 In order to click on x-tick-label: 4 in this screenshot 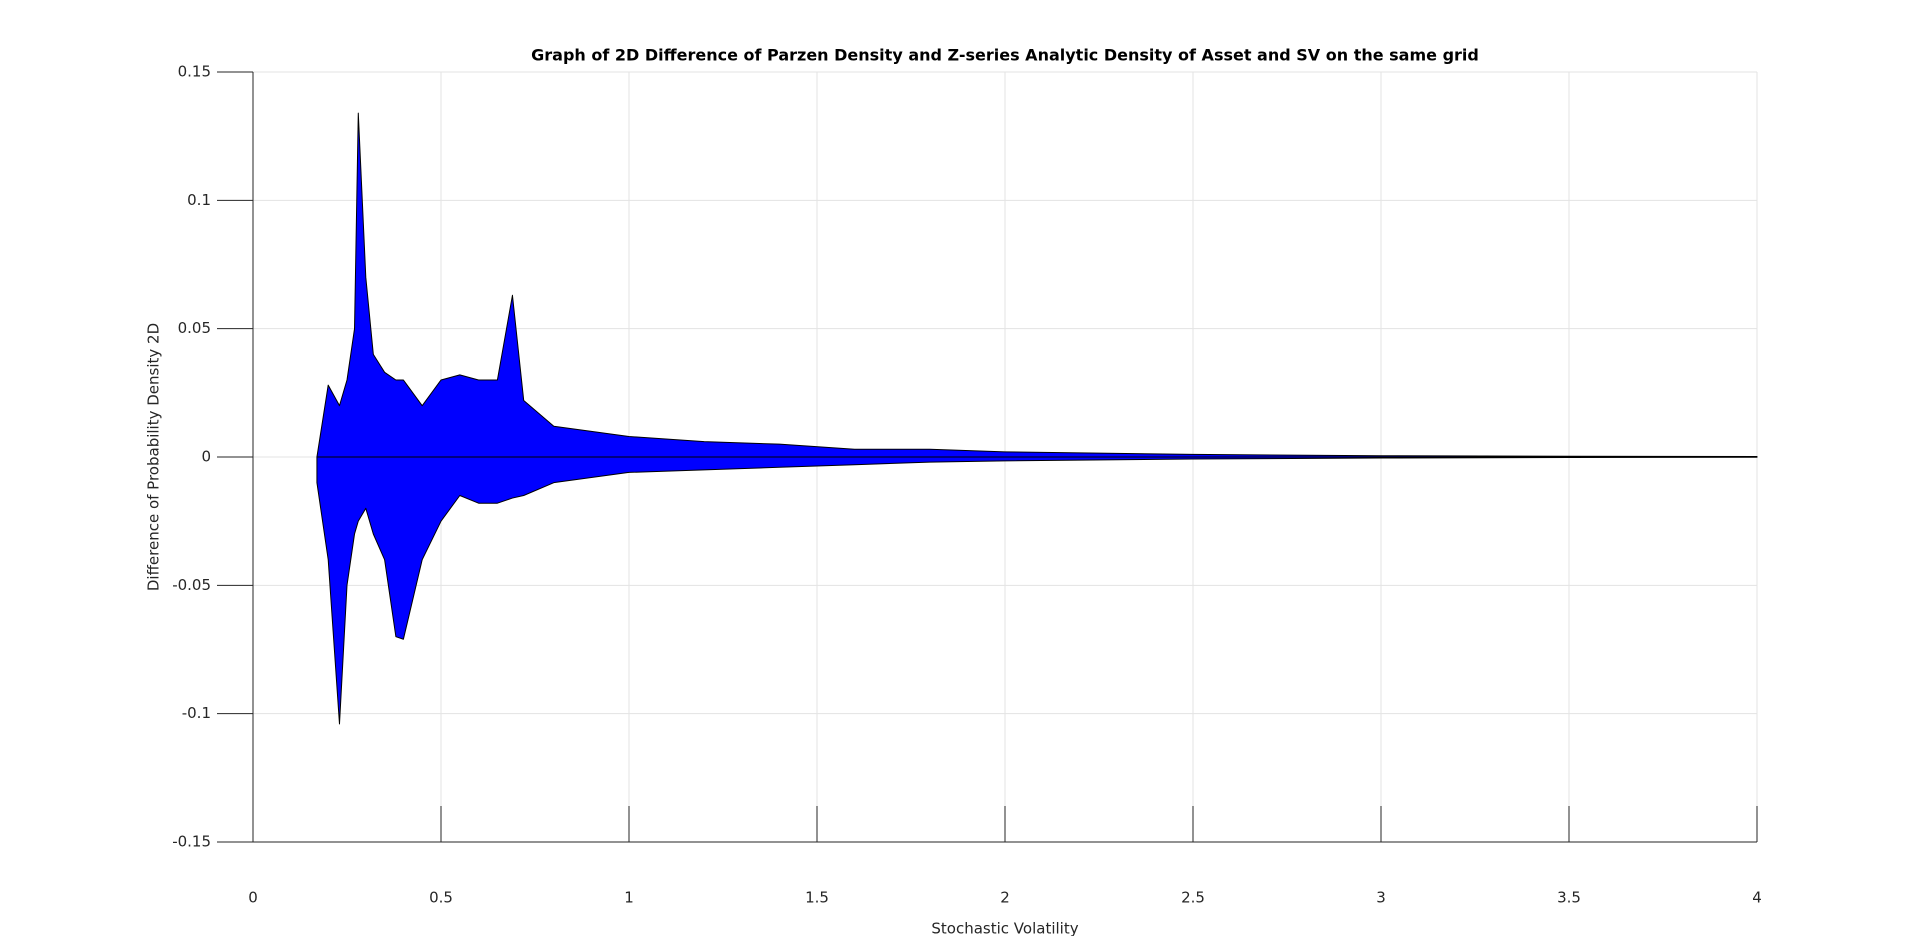, I will do `click(1757, 898)`.